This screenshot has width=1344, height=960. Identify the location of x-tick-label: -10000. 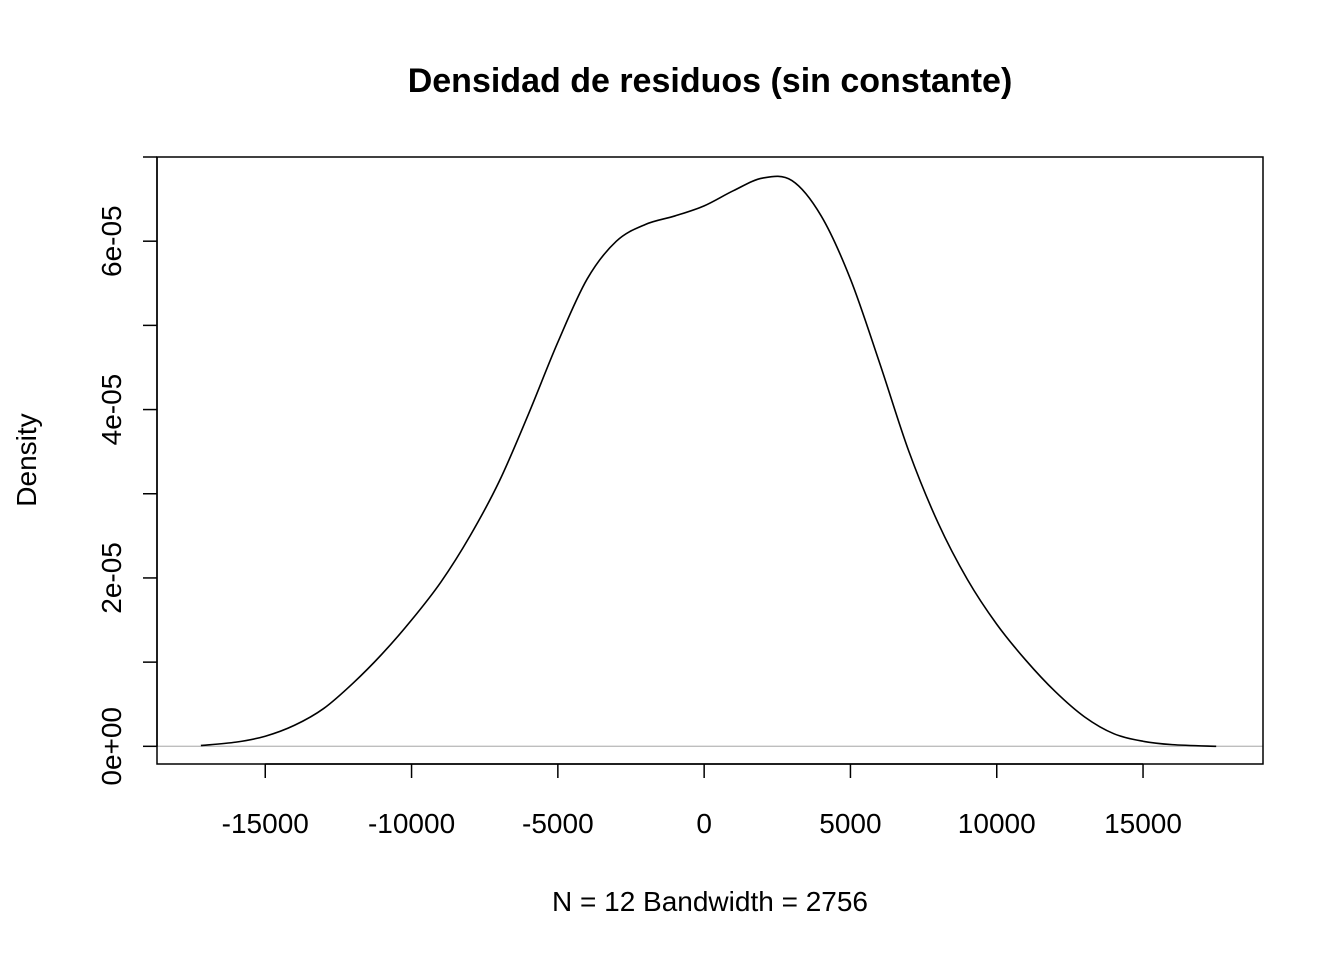
(411, 823).